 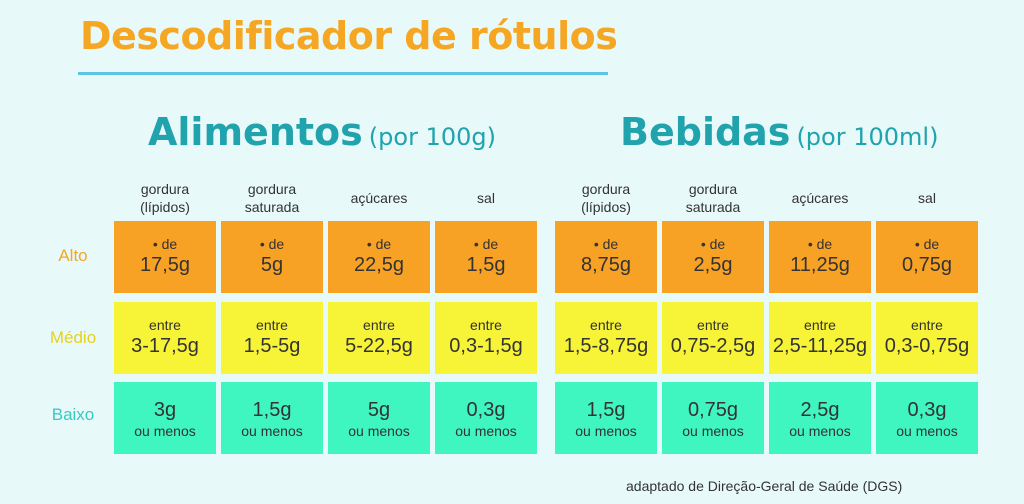 I want to click on row-label-low: Baixo, so click(x=73, y=414).